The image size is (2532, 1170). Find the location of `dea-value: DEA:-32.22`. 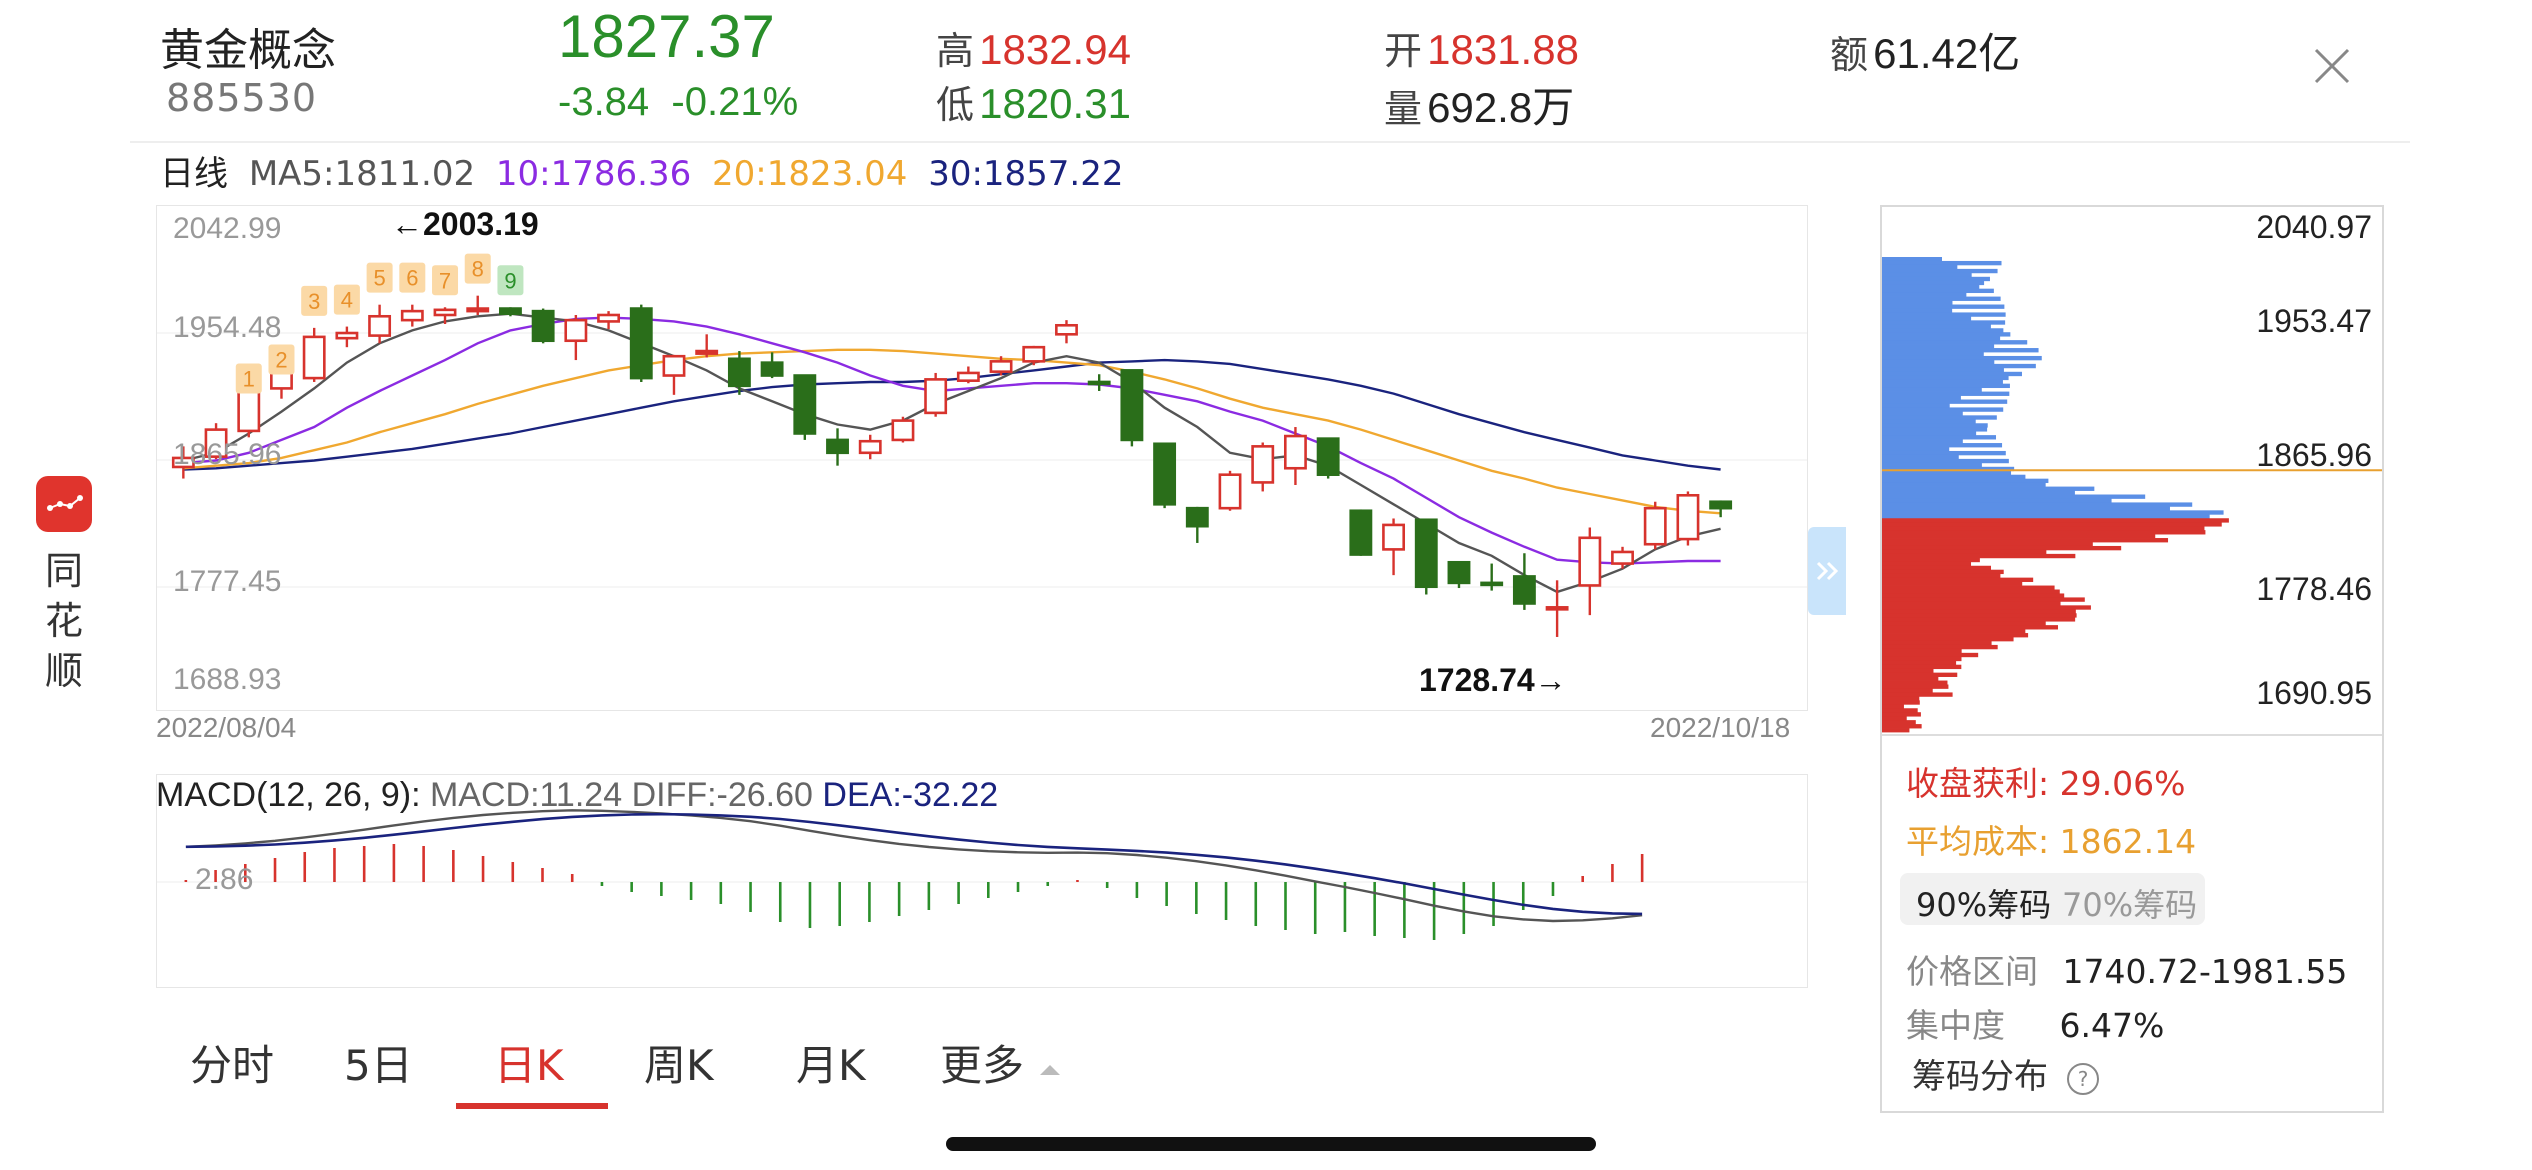

dea-value: DEA:-32.22 is located at coordinates (910, 795).